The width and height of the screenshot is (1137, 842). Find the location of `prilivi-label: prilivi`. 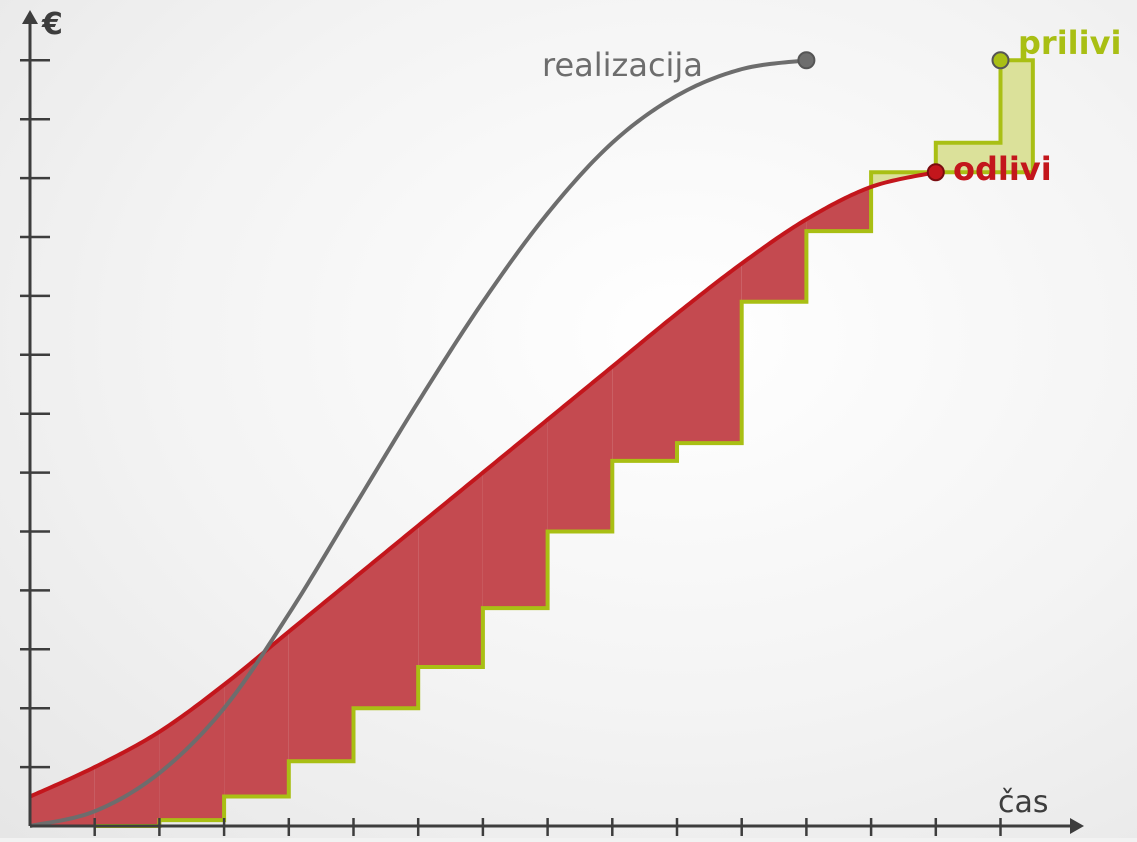

prilivi-label: prilivi is located at coordinates (1069, 43).